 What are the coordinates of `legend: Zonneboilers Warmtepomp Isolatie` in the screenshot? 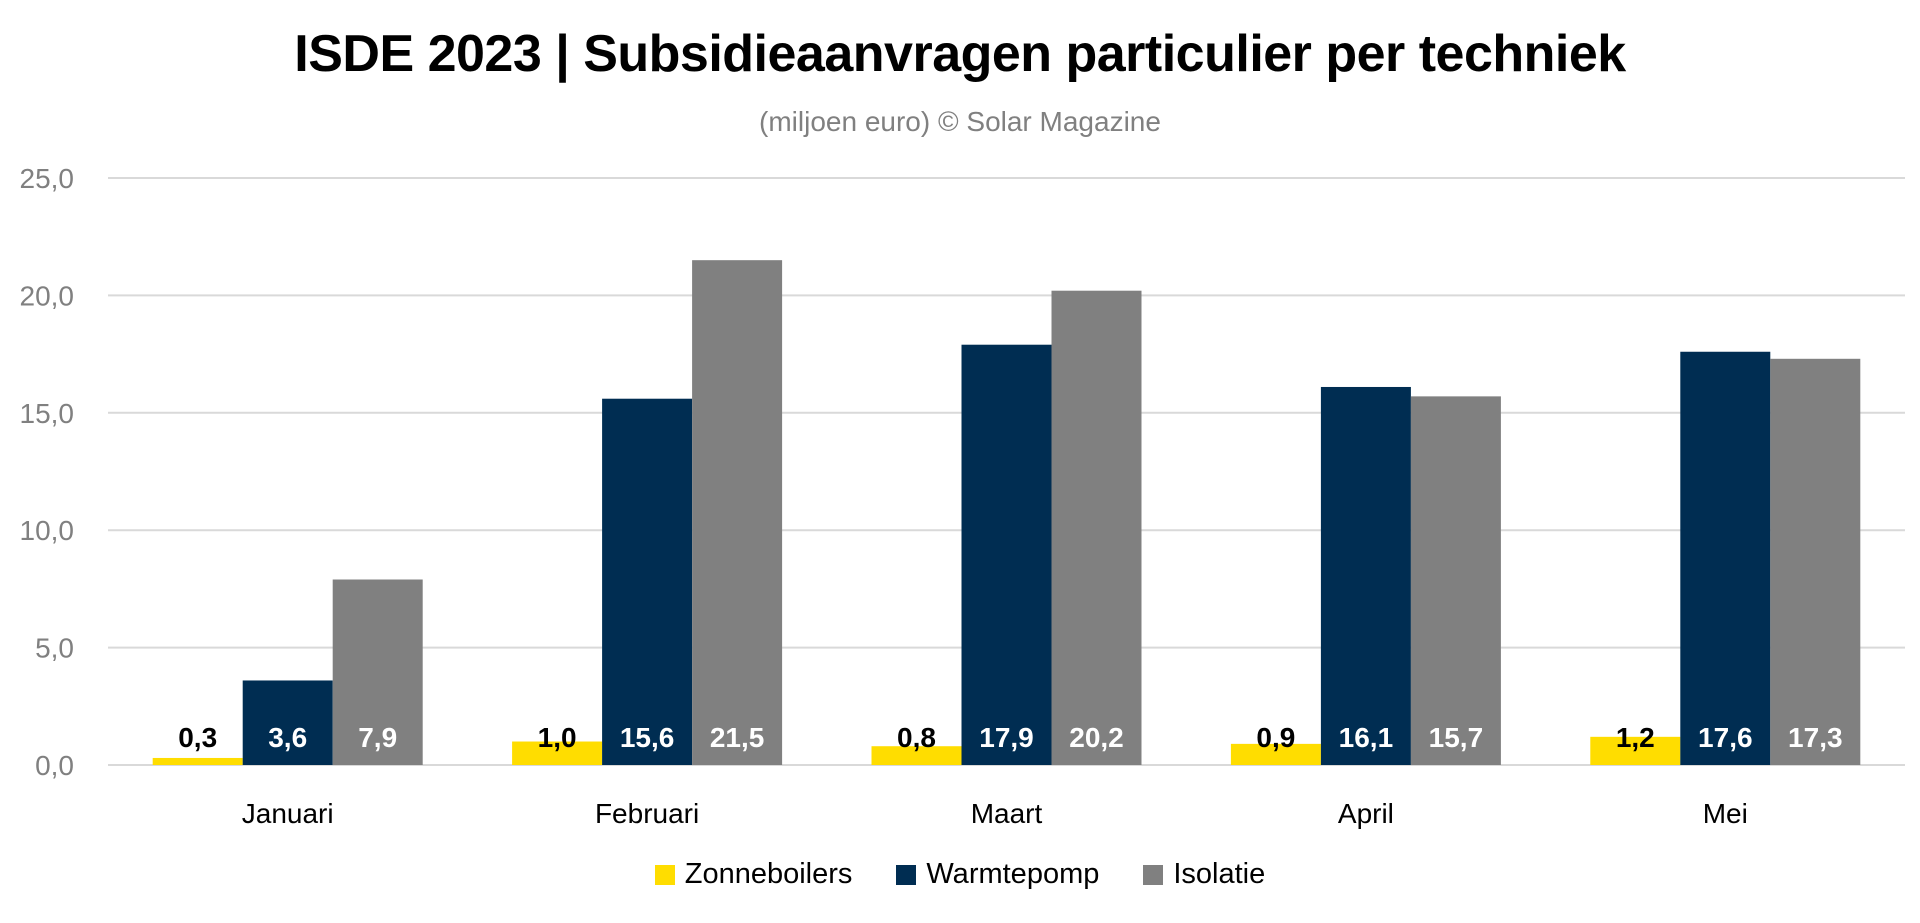 It's located at (960, 874).